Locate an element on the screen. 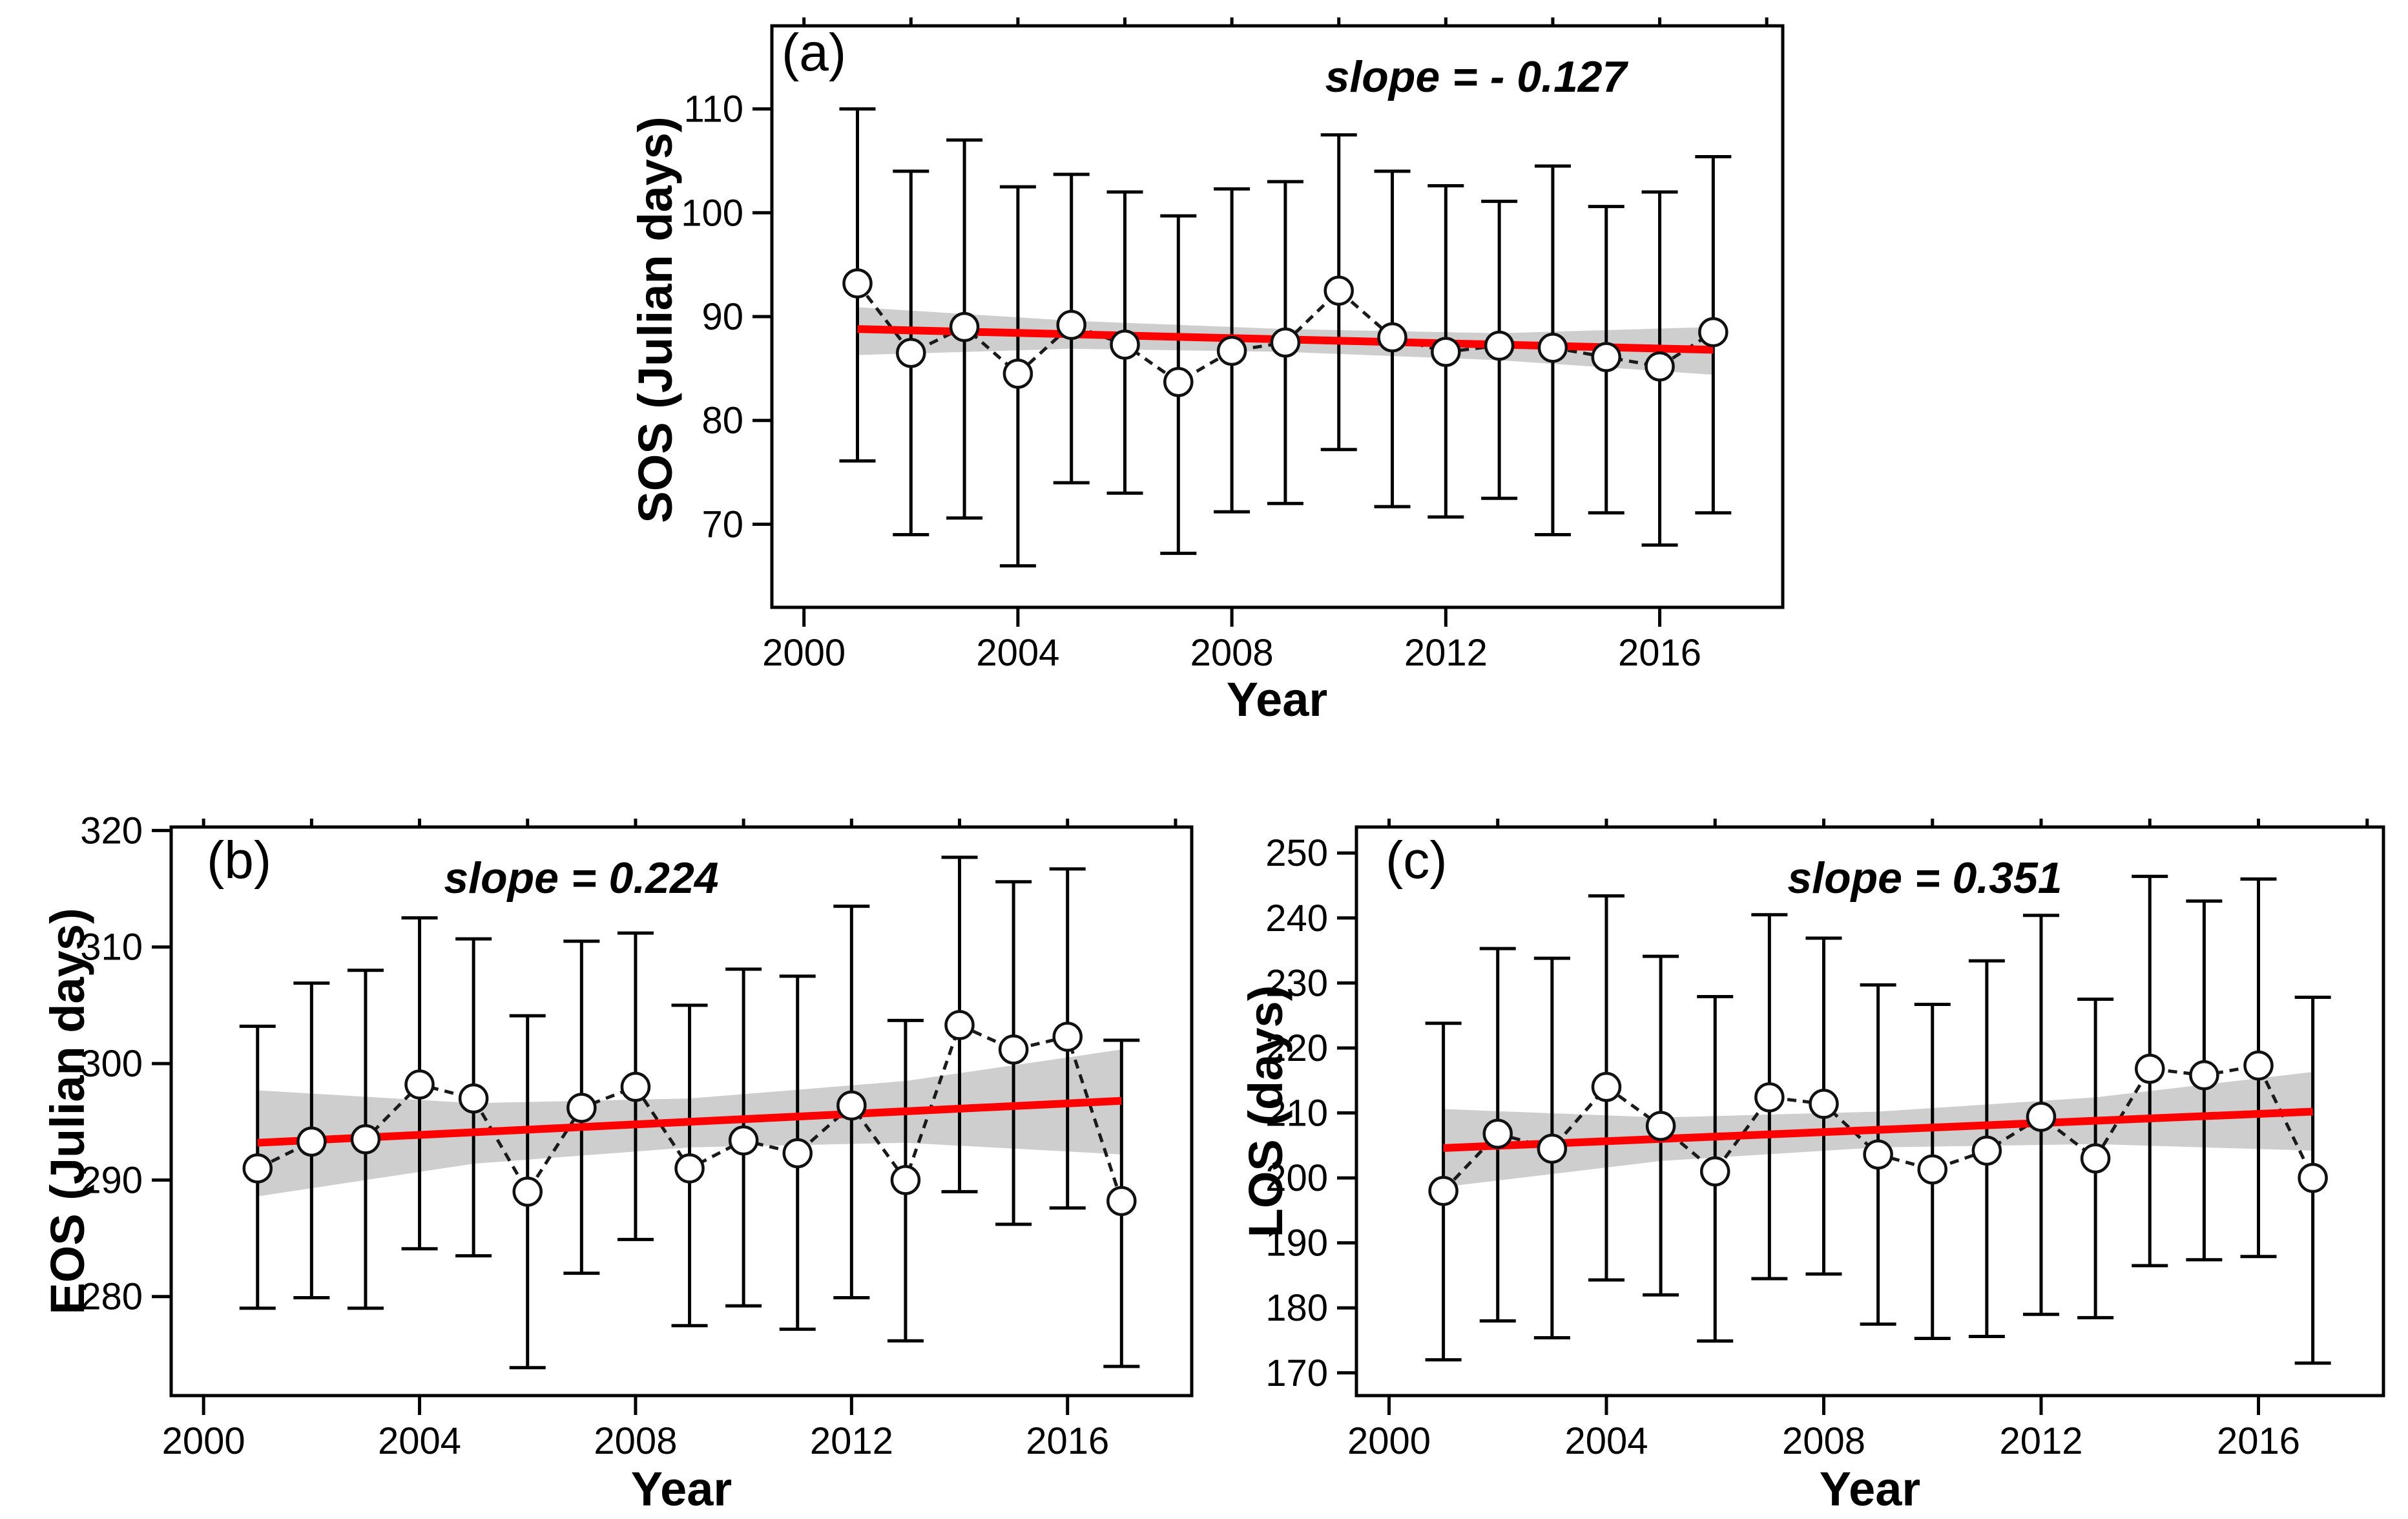  y-tick-label: 230 is located at coordinates (1296, 983).